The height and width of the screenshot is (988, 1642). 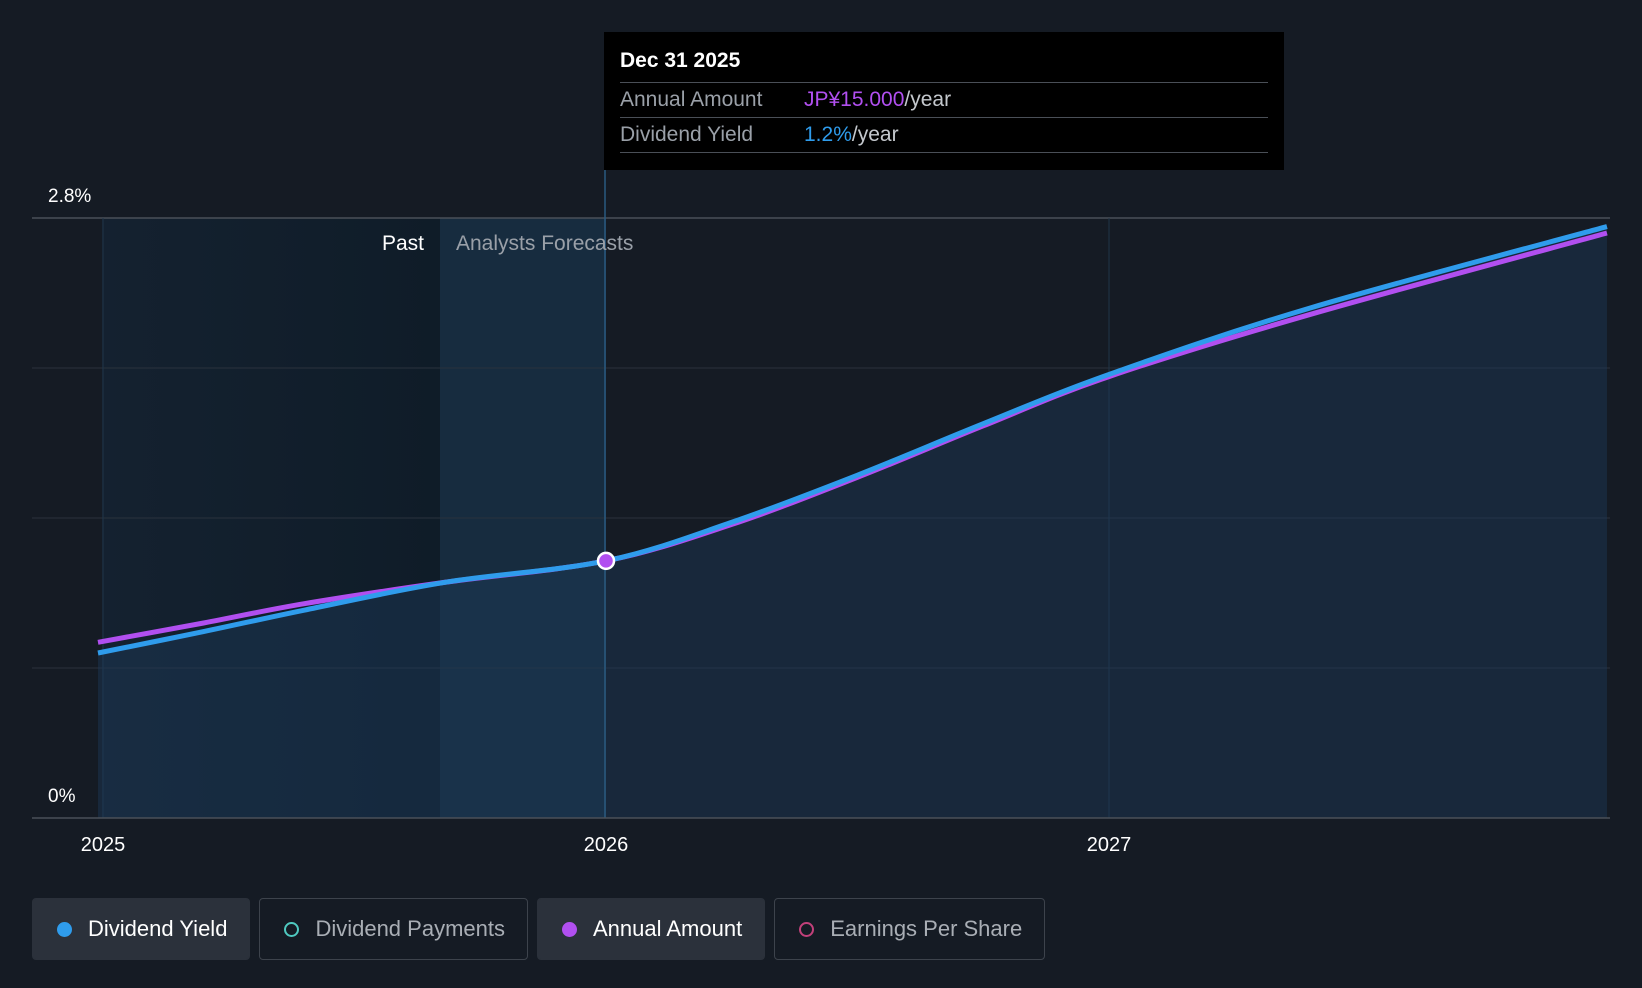 I want to click on x-tick-label-2027: 2027, so click(x=1109, y=845).